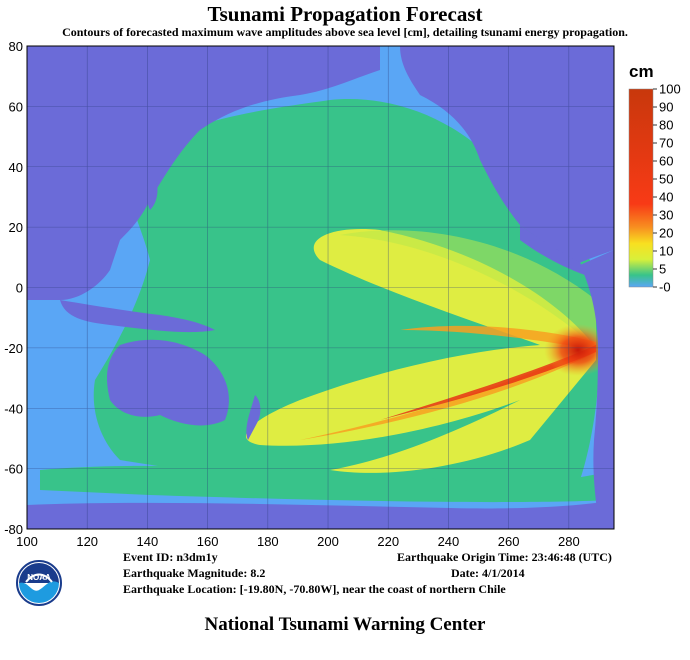  I want to click on footer-title: National Tsunami Warning Center, so click(345, 624).